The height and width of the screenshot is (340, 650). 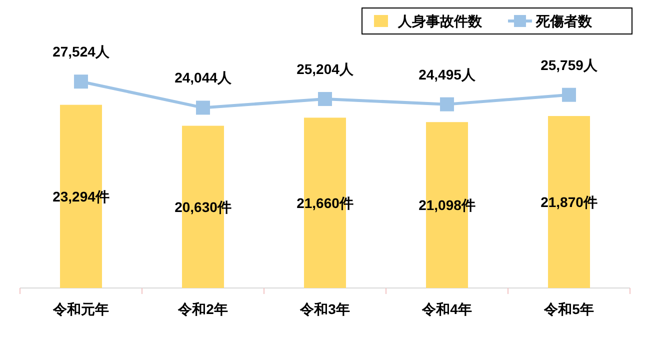 I want to click on data-label: 24,044人, so click(x=203, y=78).